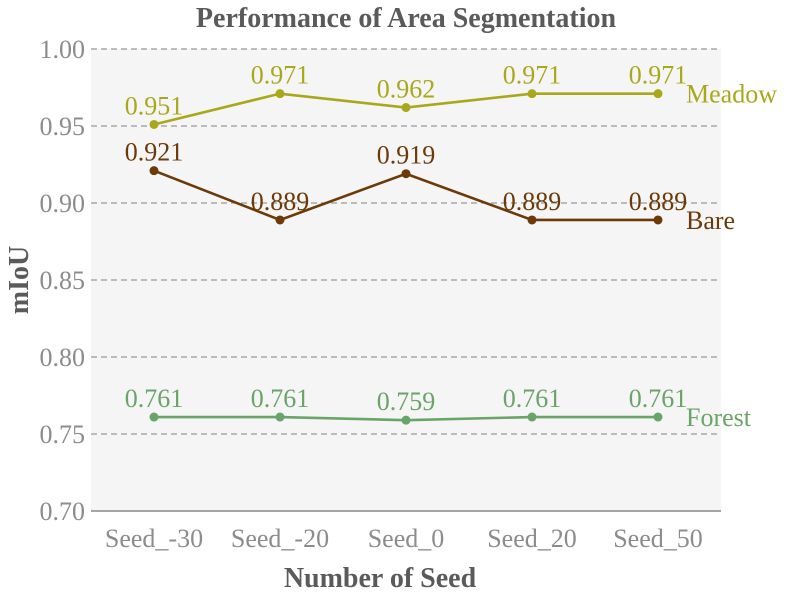 This screenshot has height=605, width=800. I want to click on y-tick-label: 0.85, so click(63, 280).